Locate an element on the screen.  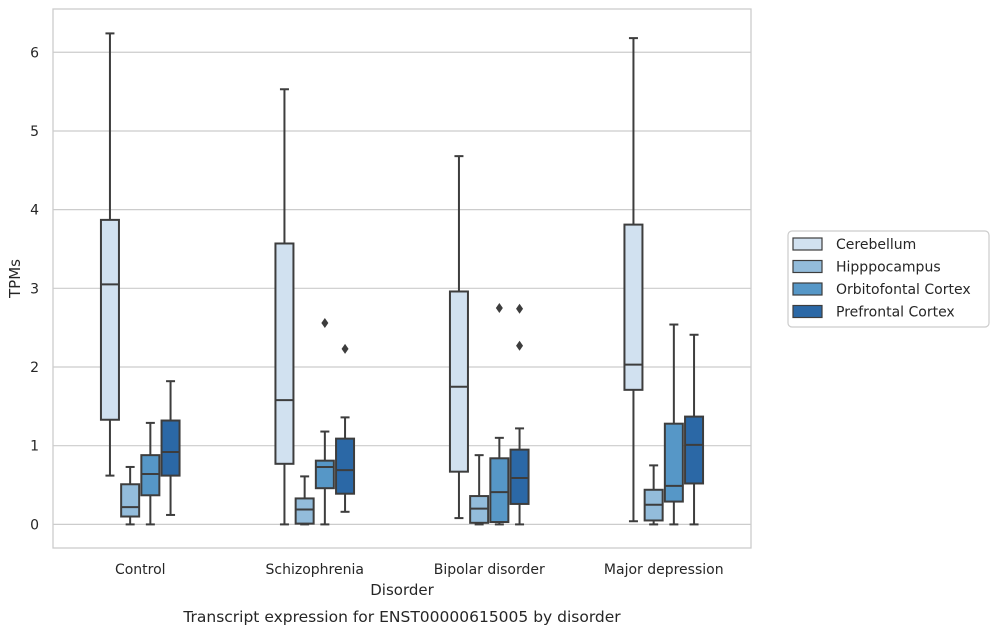
x-tick-label: Major depression is located at coordinates (664, 570).